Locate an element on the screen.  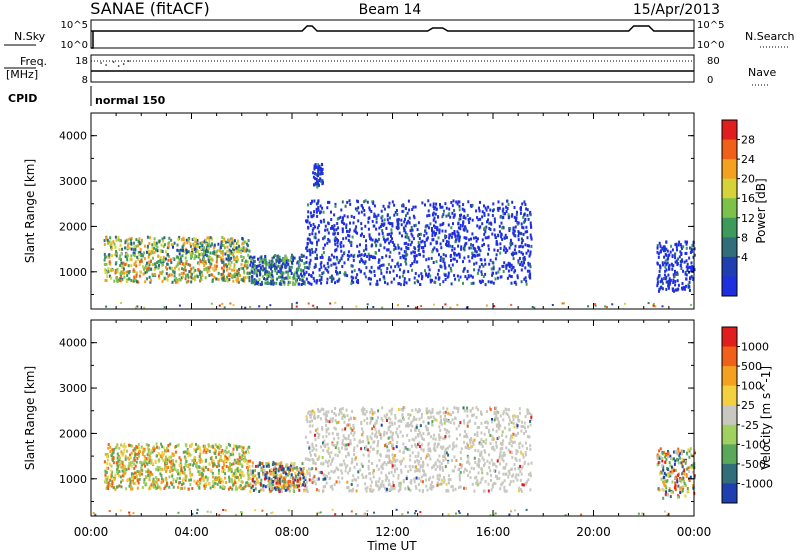
colorbar-tick-label: 24 is located at coordinates (748, 159).